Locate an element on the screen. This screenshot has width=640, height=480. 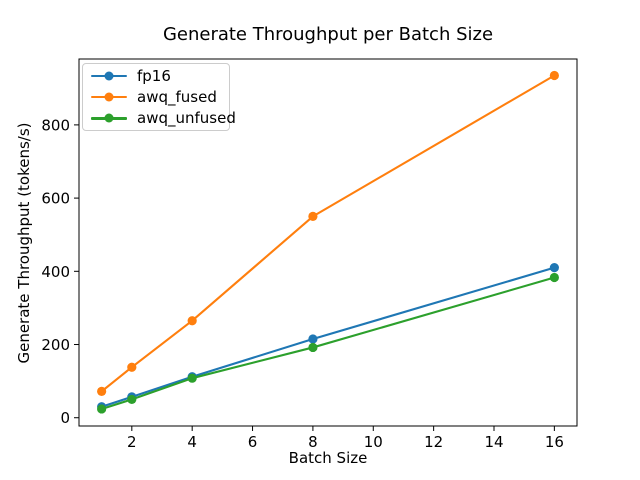
y-tick-label: 0 is located at coordinates (65, 418).